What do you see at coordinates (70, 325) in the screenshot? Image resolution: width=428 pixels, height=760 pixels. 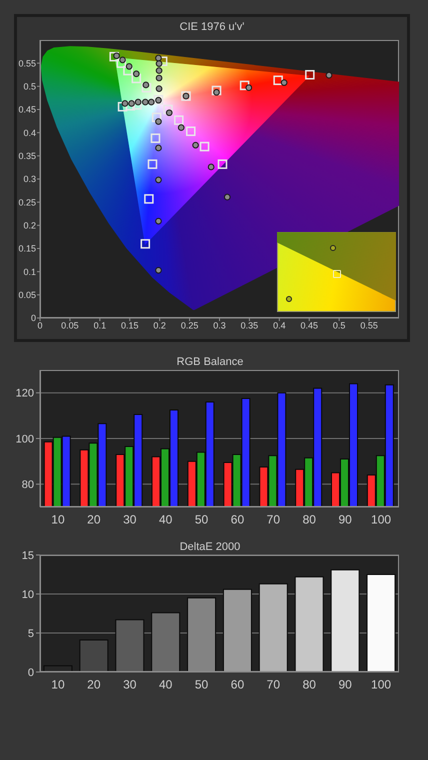 I see `x-tick-label: 0.05` at bounding box center [70, 325].